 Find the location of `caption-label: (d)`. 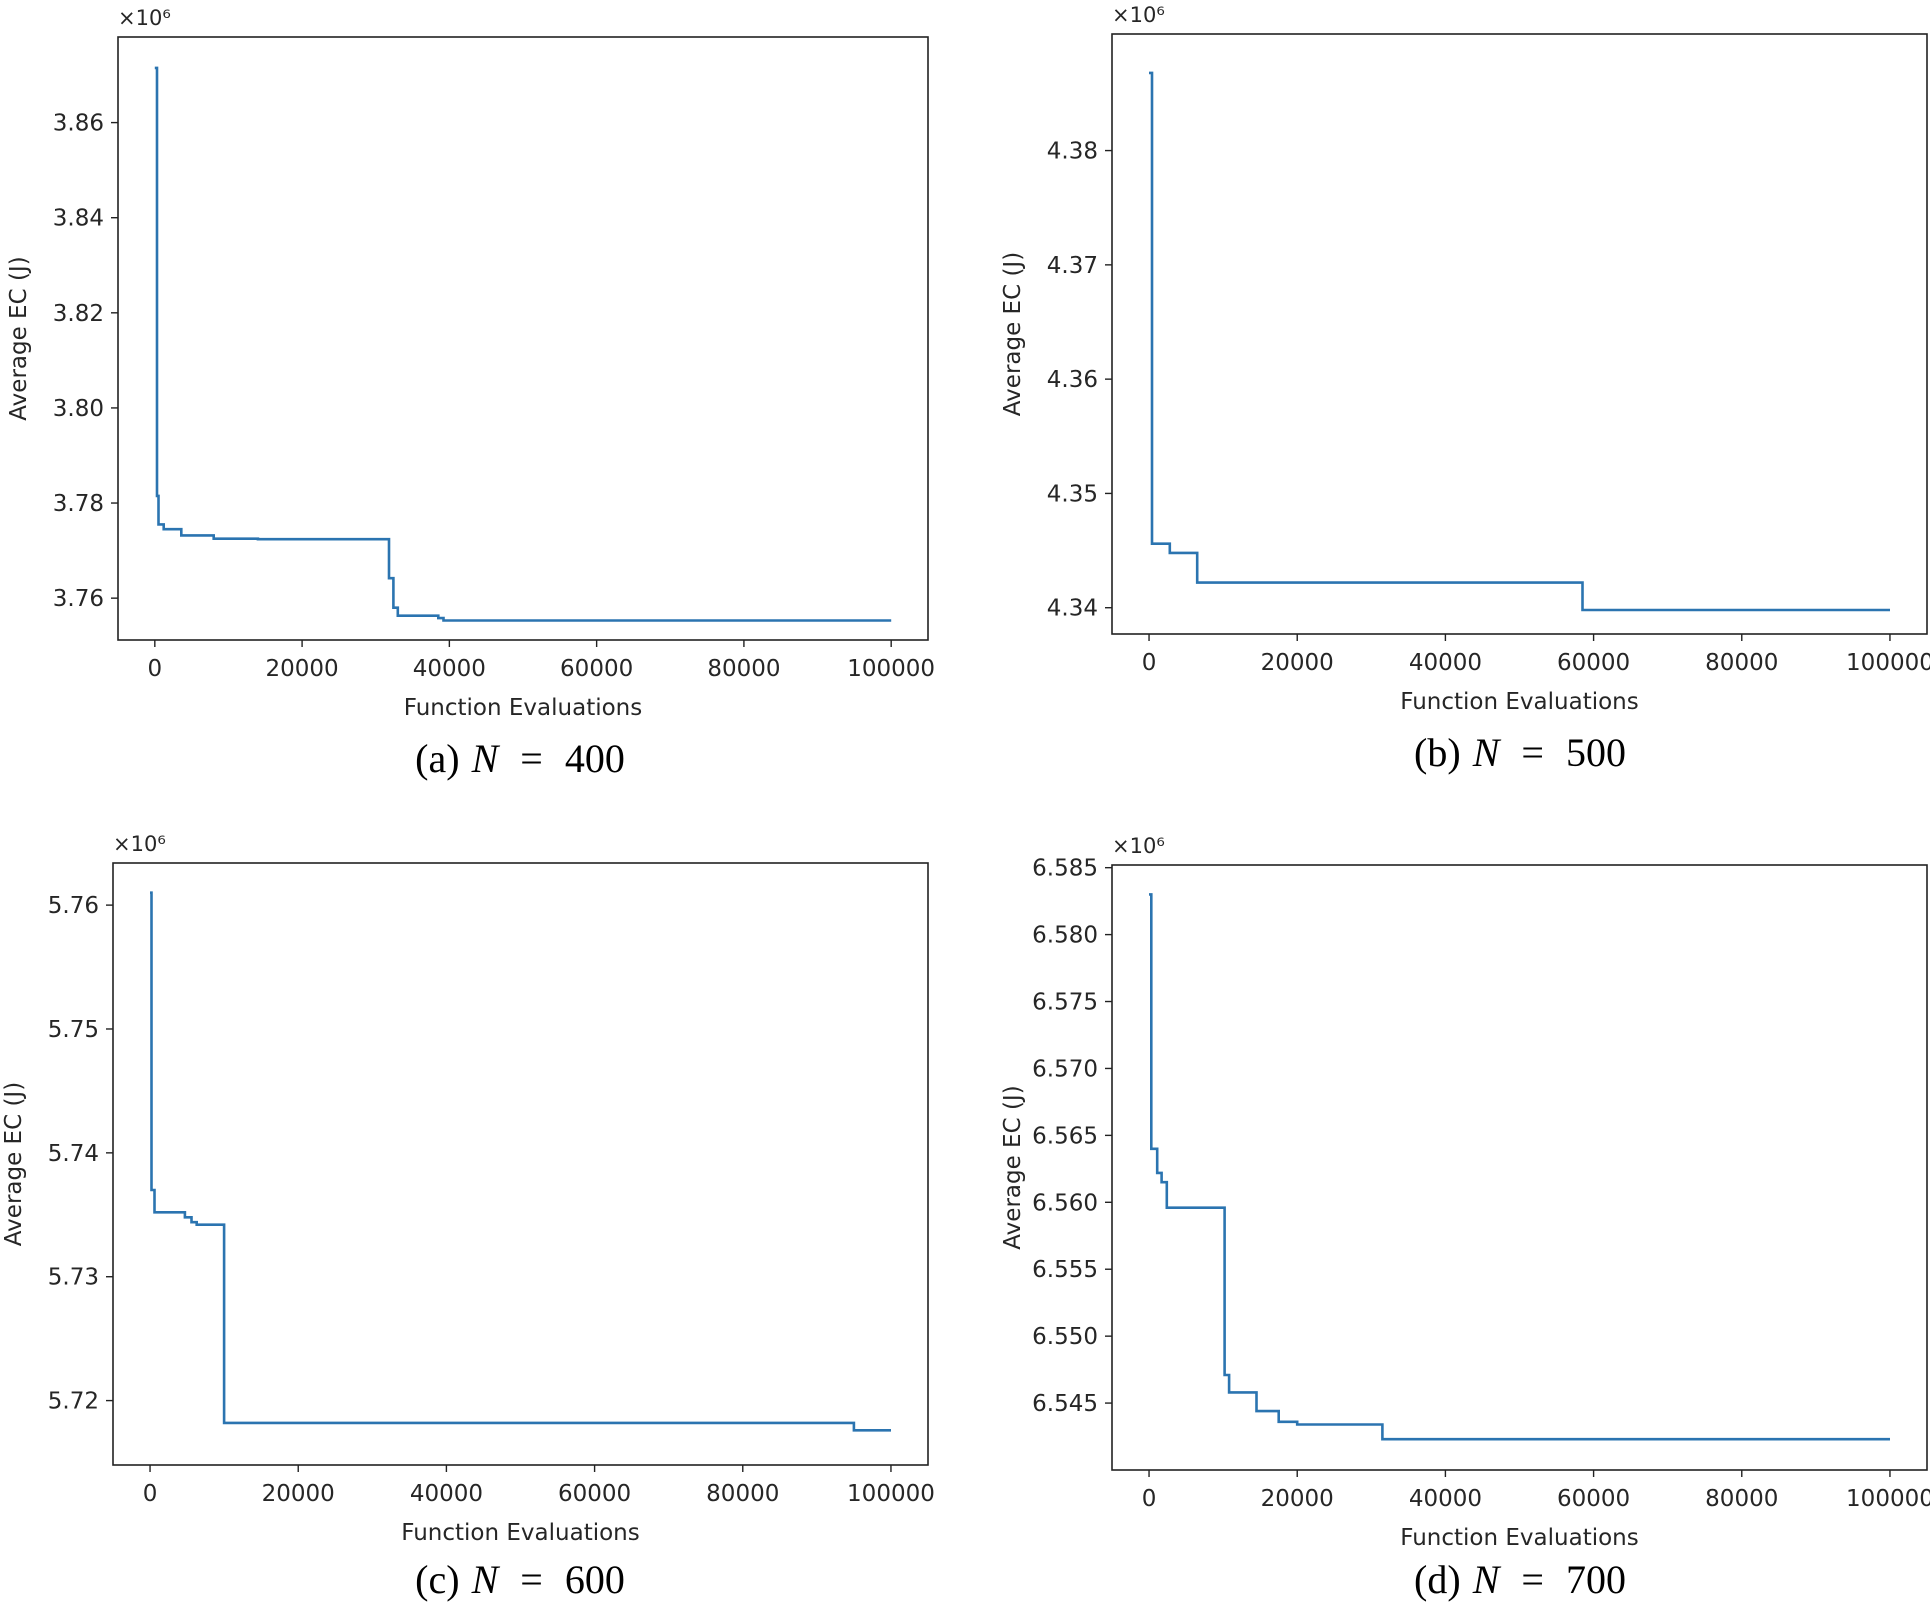

caption-label: (d) is located at coordinates (1437, 1579).